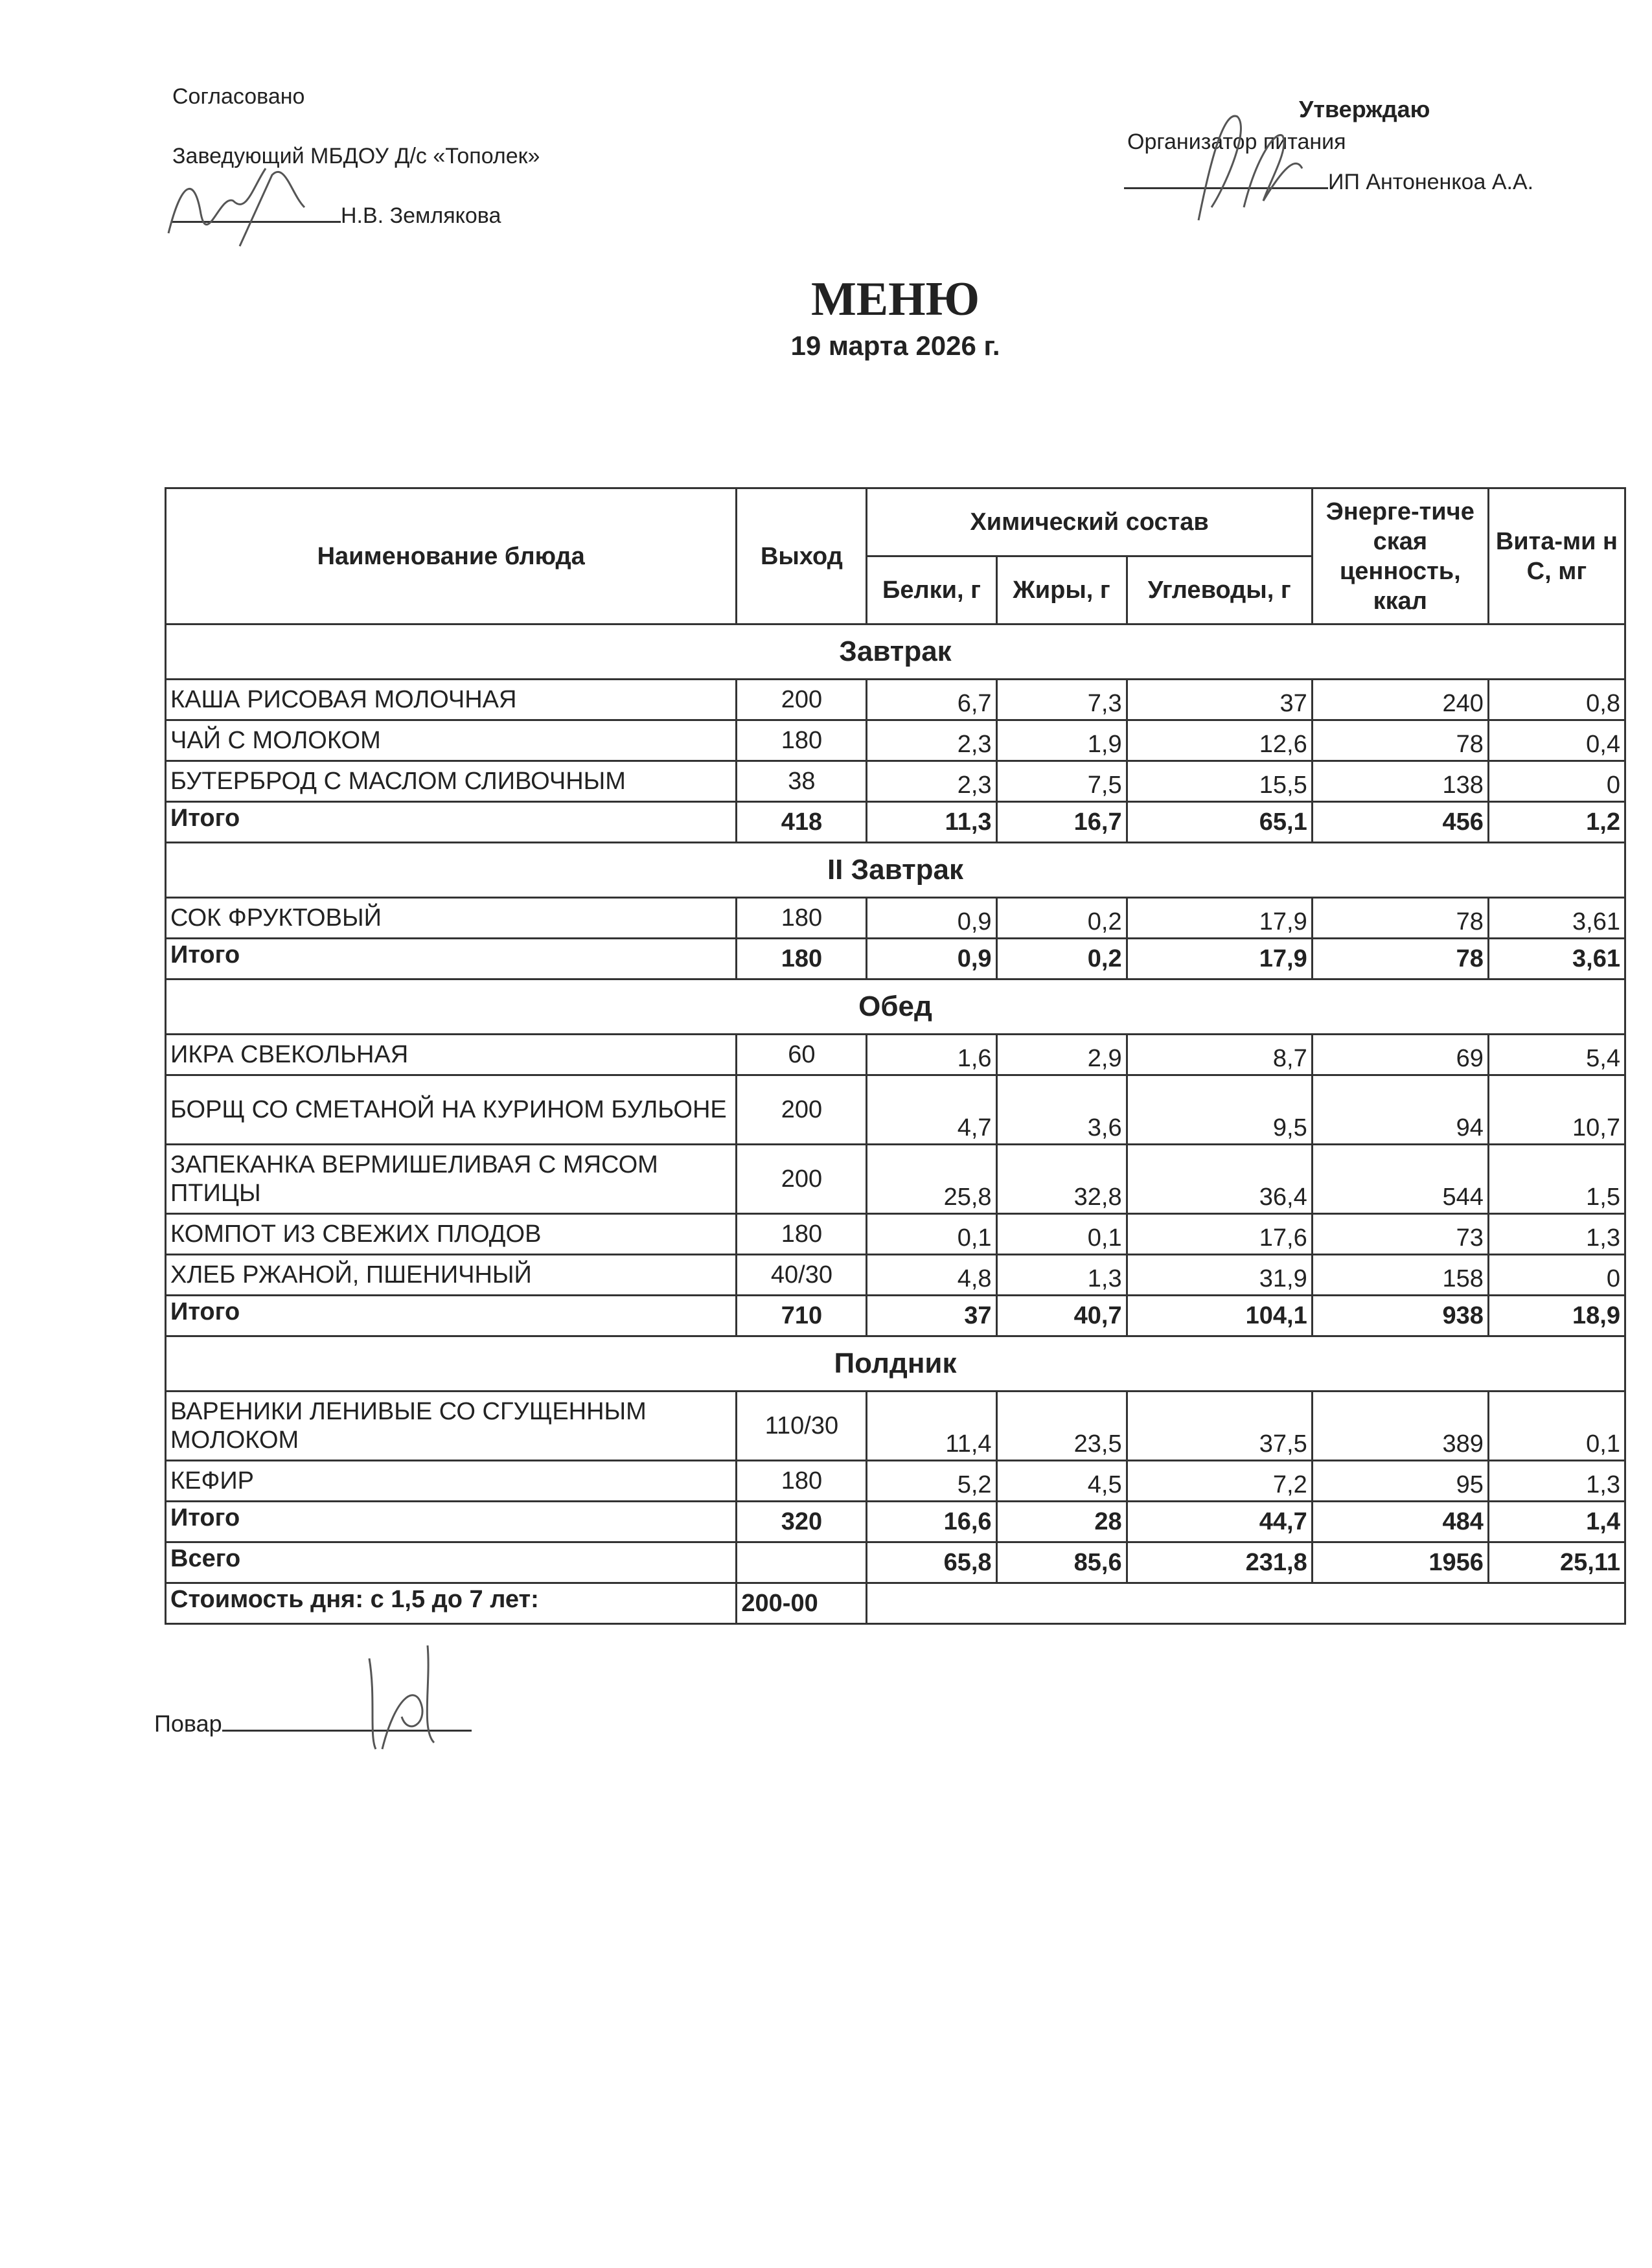 The height and width of the screenshot is (2268, 1652). Describe the element at coordinates (932, 1234) in the screenshot. I see `cell-proteins: 0,1` at that location.